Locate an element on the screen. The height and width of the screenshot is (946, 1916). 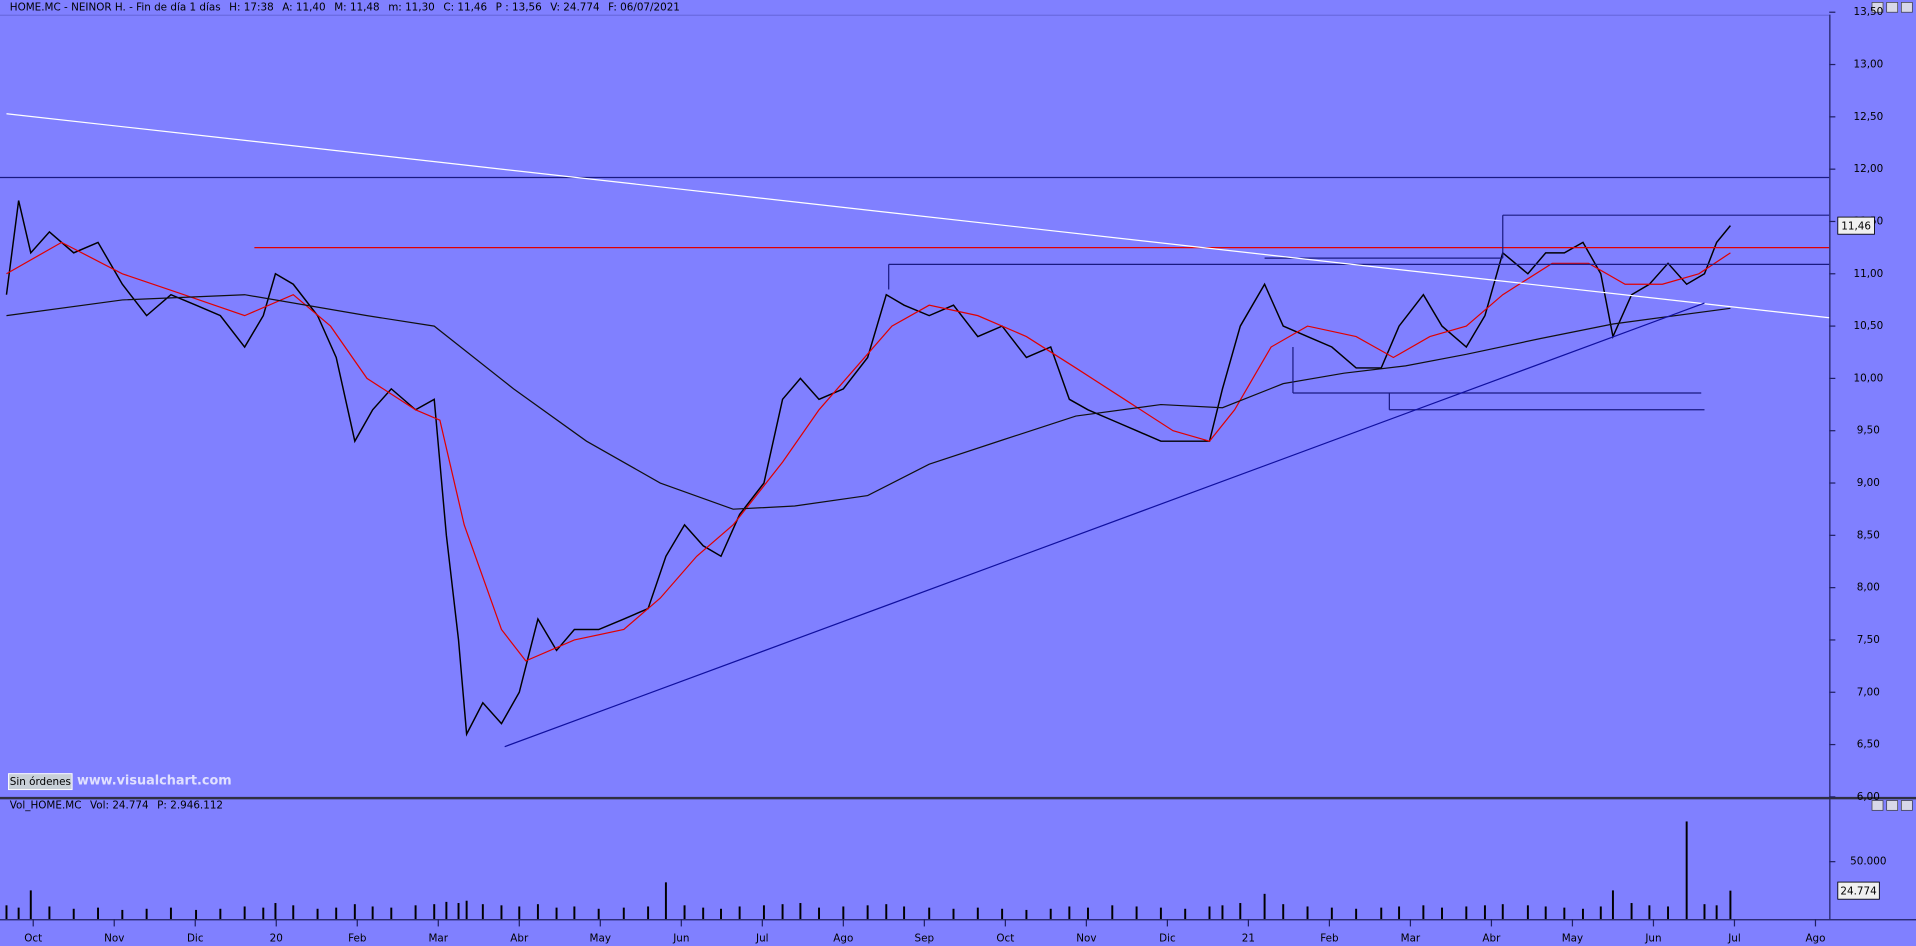
orders-button-label: Sin órdenes is located at coordinates (40, 782).